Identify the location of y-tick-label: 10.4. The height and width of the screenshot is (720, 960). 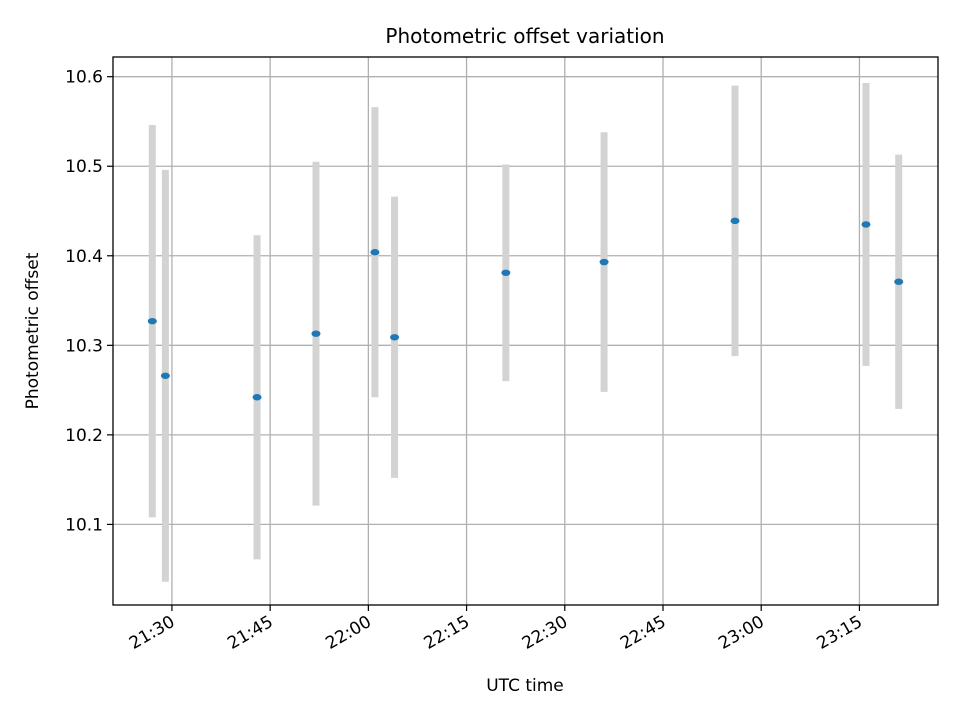
(84, 257).